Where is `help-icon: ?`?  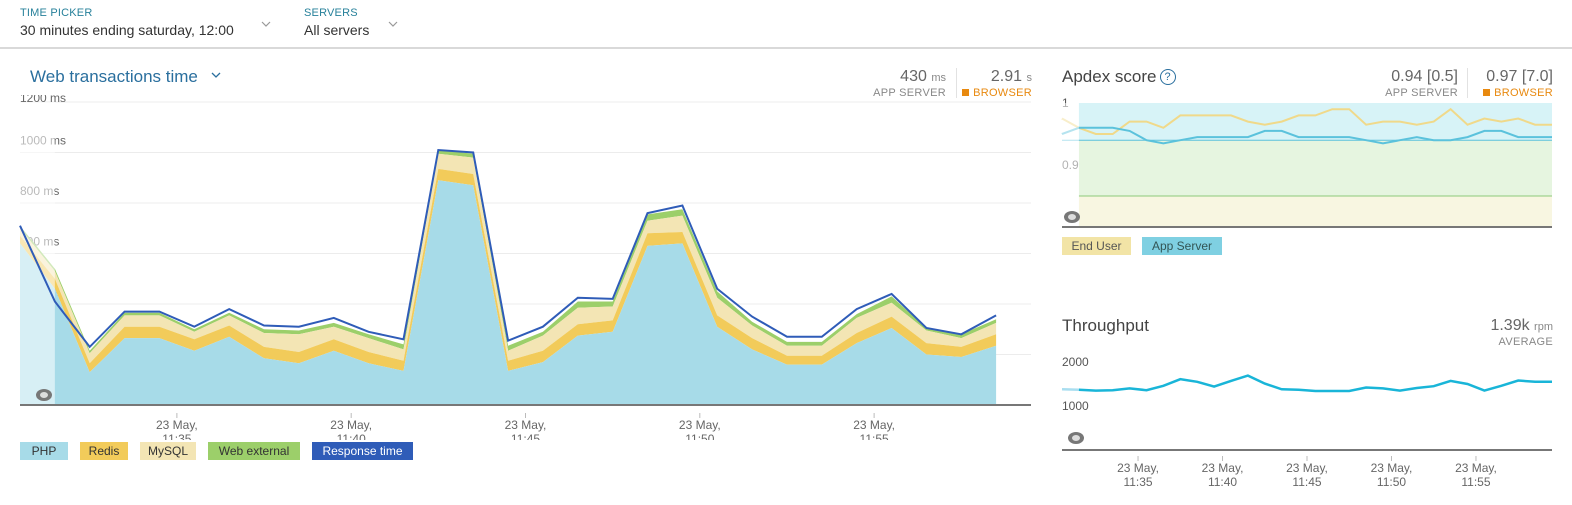 help-icon: ? is located at coordinates (1168, 77).